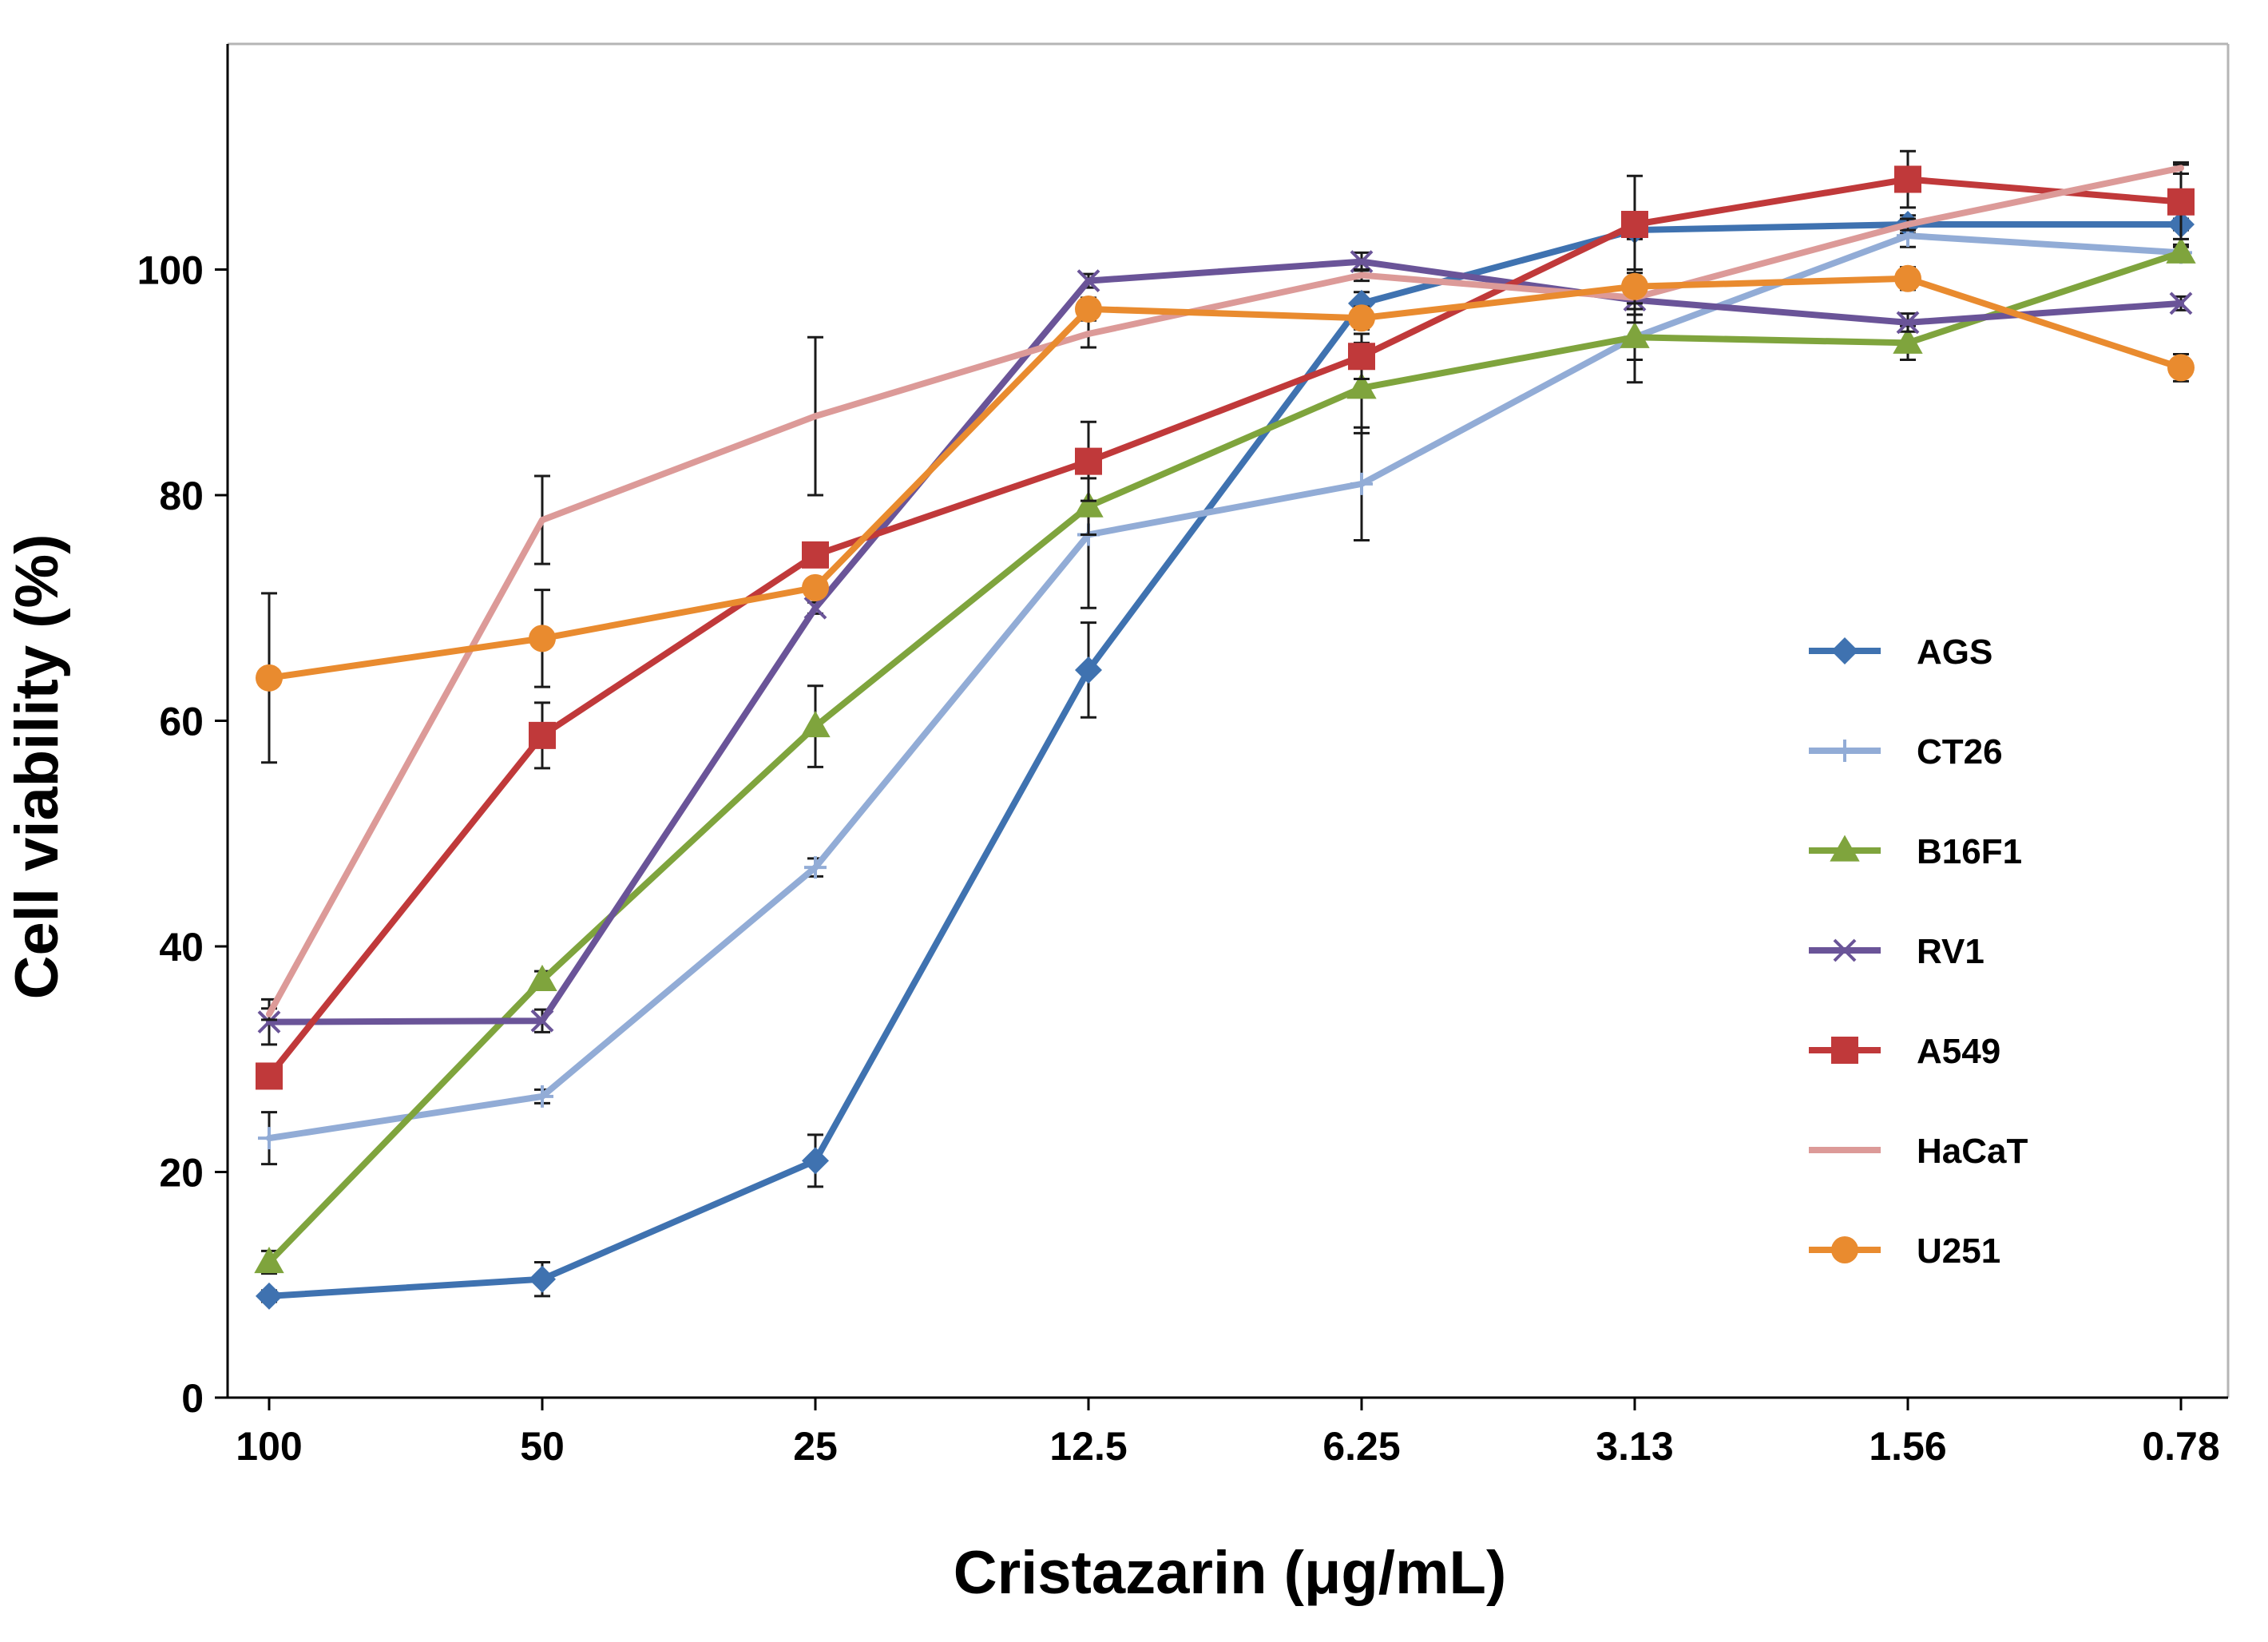  Describe the element at coordinates (1897, 952) in the screenshot. I see `legend-item-rv1: RV1` at that location.